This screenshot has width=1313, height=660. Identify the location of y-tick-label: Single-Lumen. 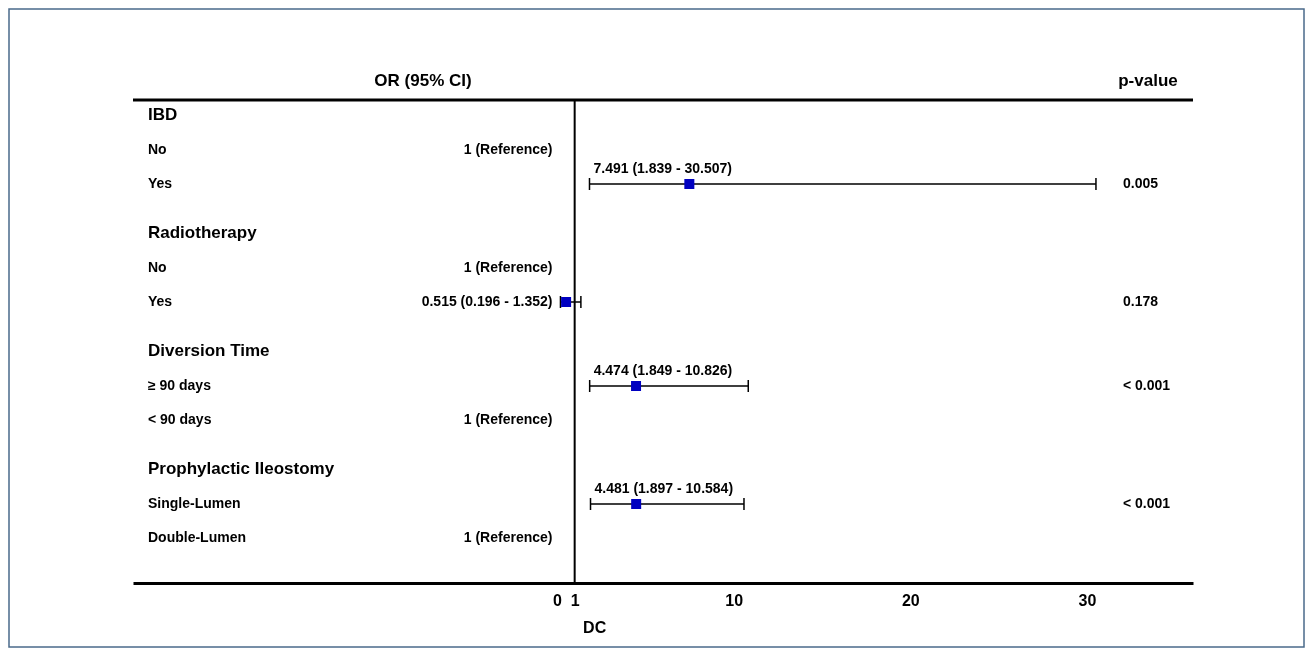
(194, 502).